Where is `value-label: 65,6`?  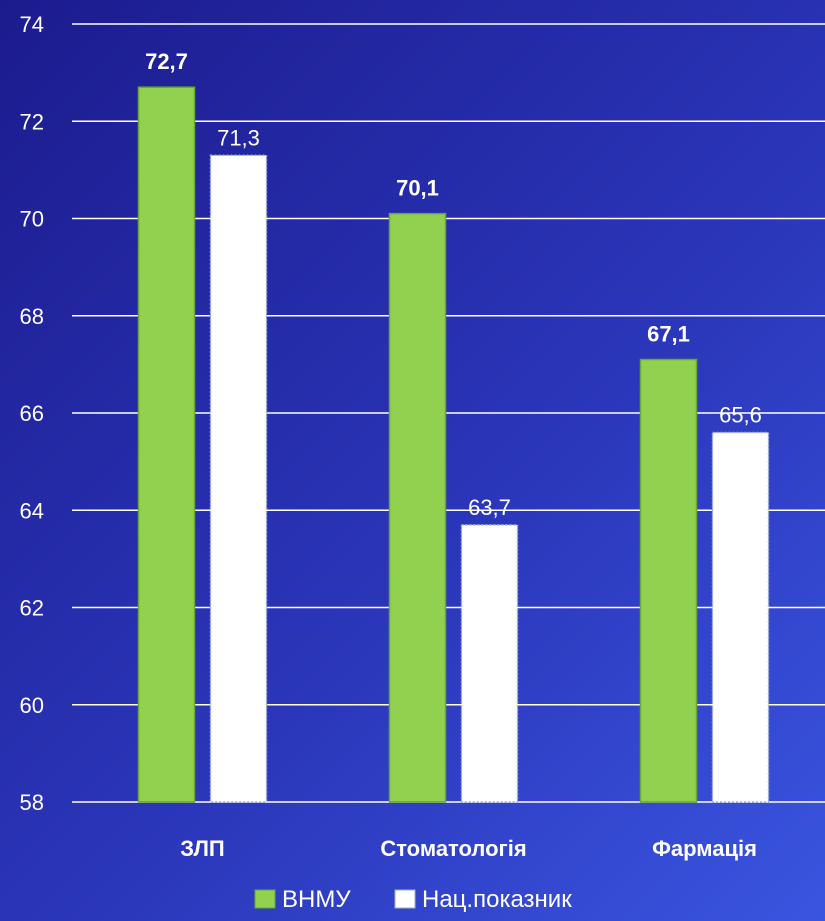
value-label: 65,6 is located at coordinates (740, 414).